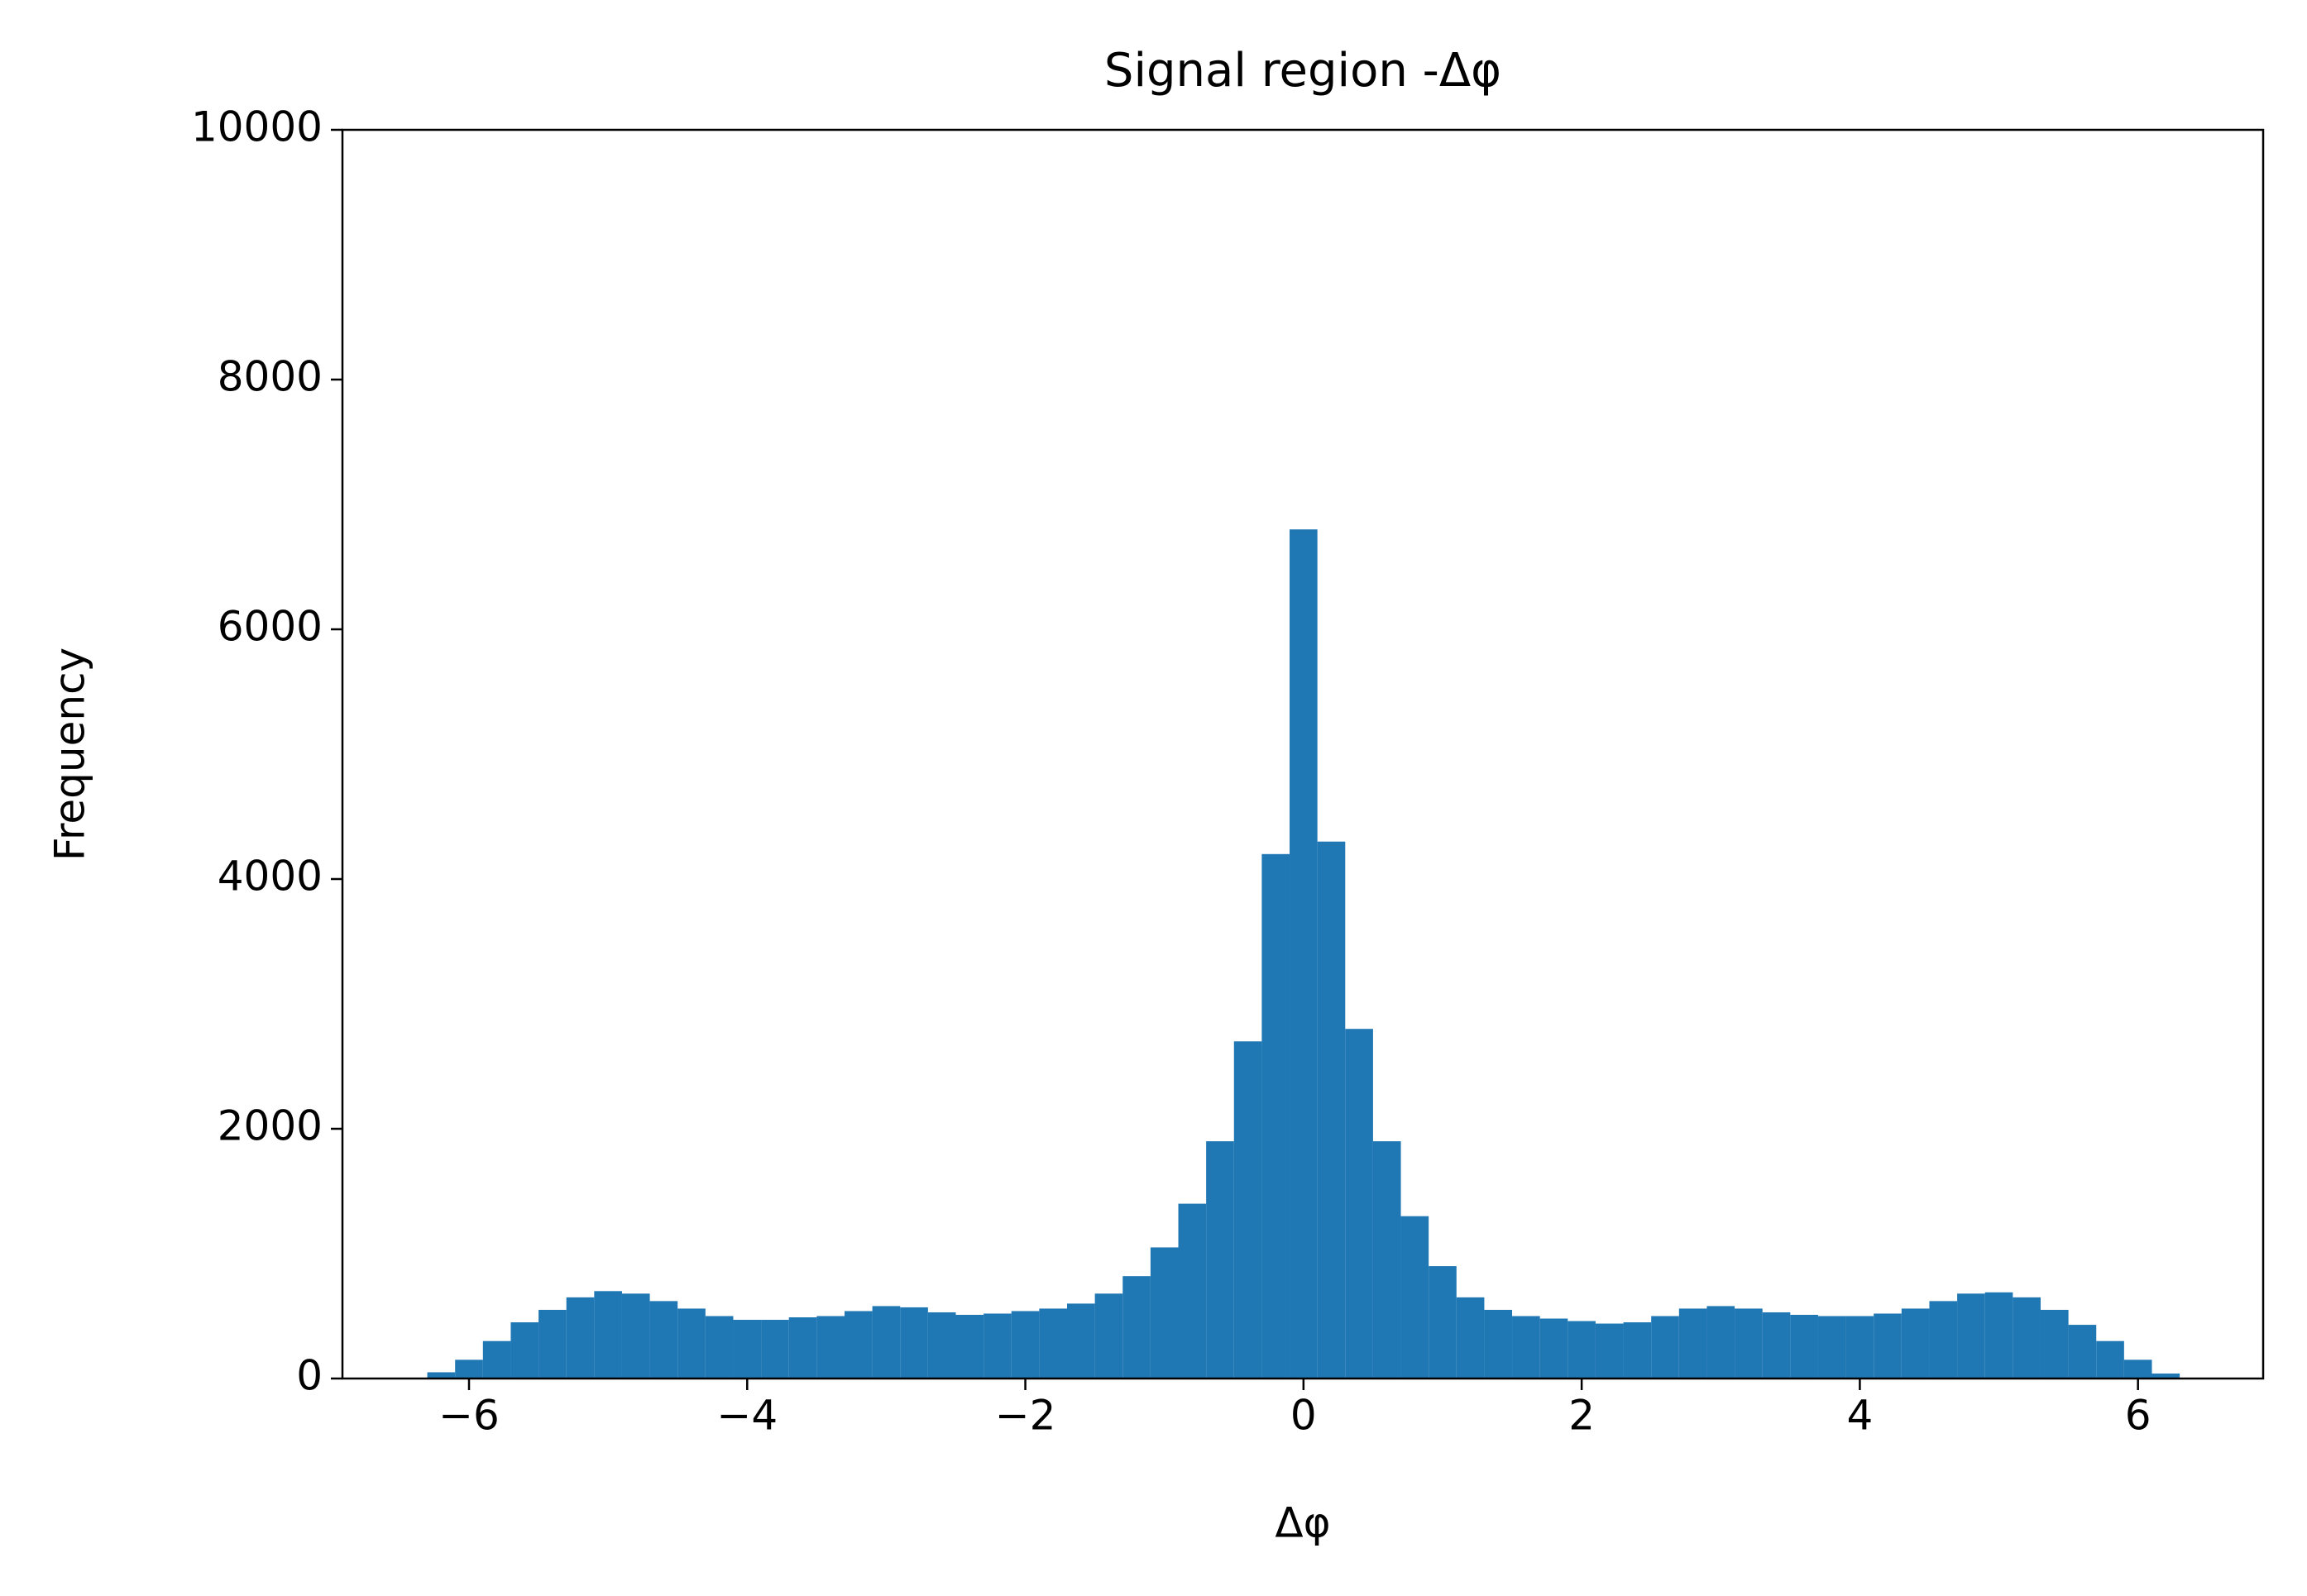  I want to click on y-tick-label: 0, so click(309, 1376).